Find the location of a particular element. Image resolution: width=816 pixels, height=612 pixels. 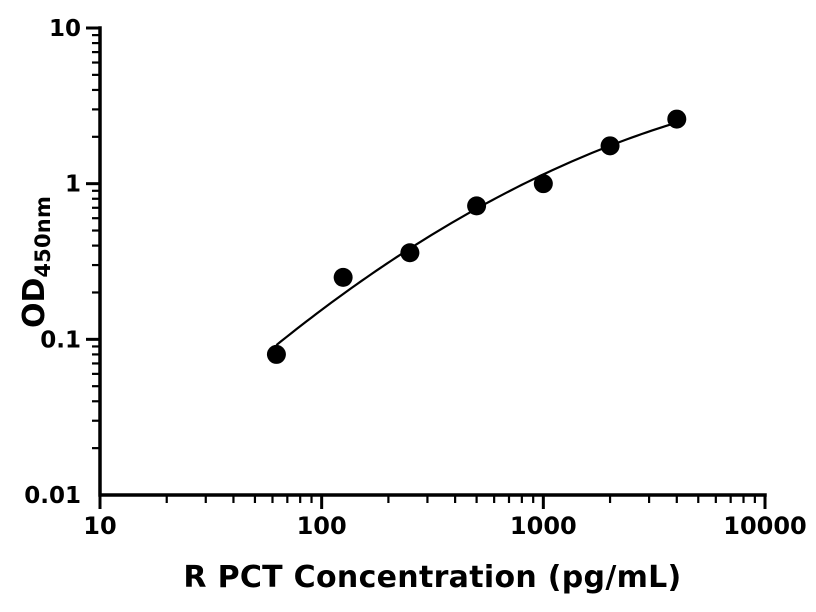

x-tick-label: 1000 is located at coordinates (543, 526).